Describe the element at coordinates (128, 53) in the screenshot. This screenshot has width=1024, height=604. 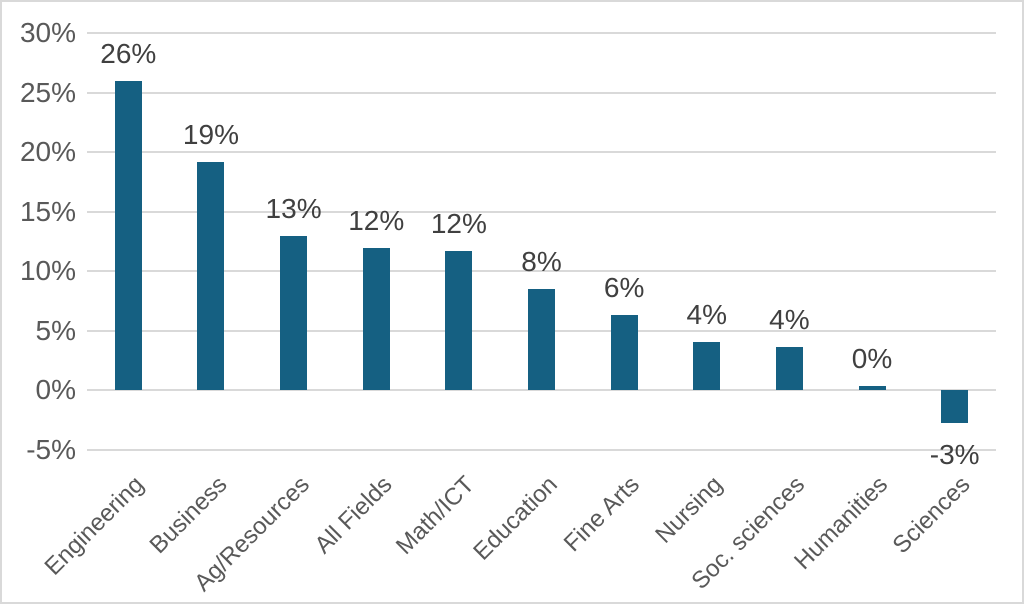
I see `data-label: 26%` at that location.